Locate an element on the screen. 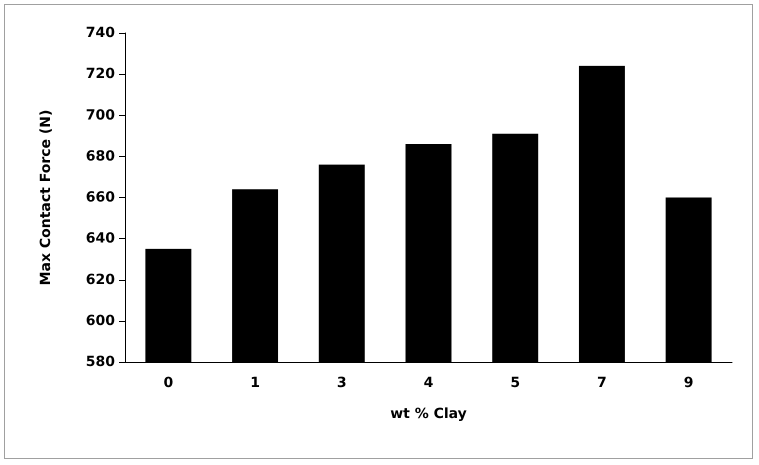 This screenshot has height=465, width=759. x-tick-label: 7 is located at coordinates (602, 383).